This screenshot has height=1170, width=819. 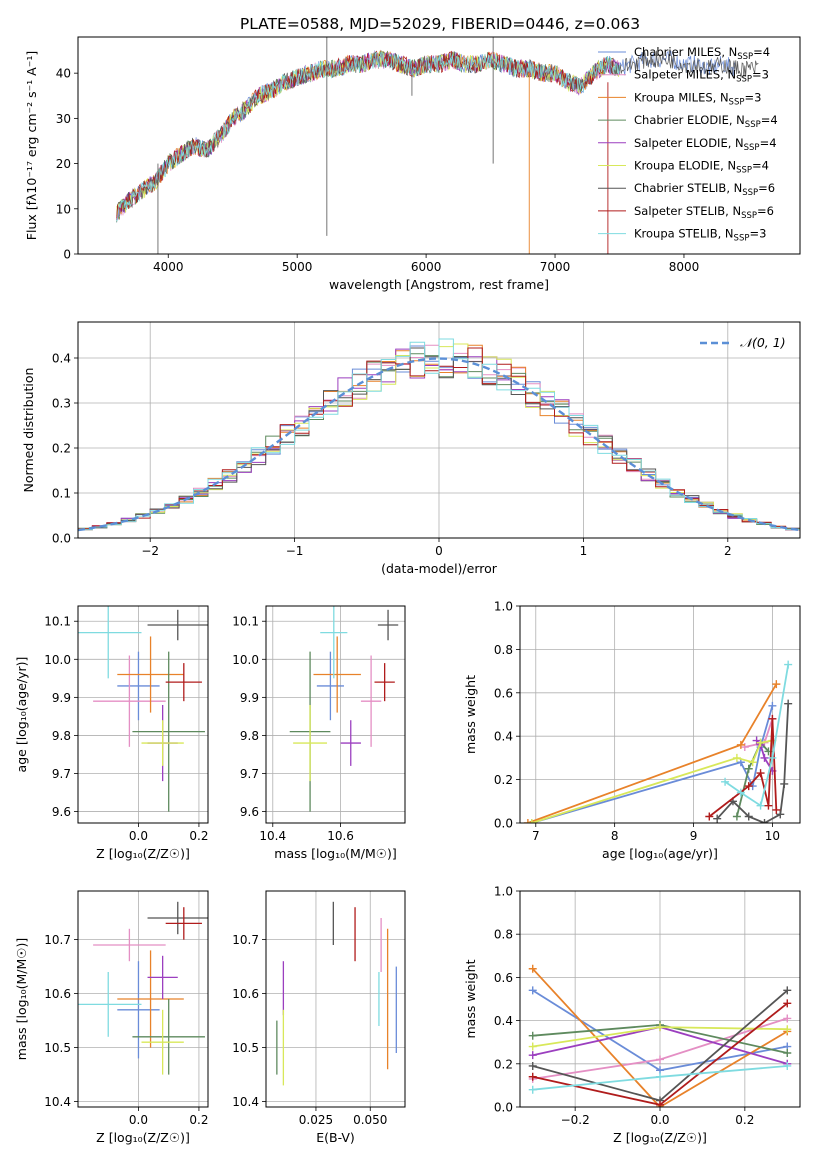 What do you see at coordinates (763, 342) in the screenshot?
I see `legend-entry: 𝒩(0, 1)` at bounding box center [763, 342].